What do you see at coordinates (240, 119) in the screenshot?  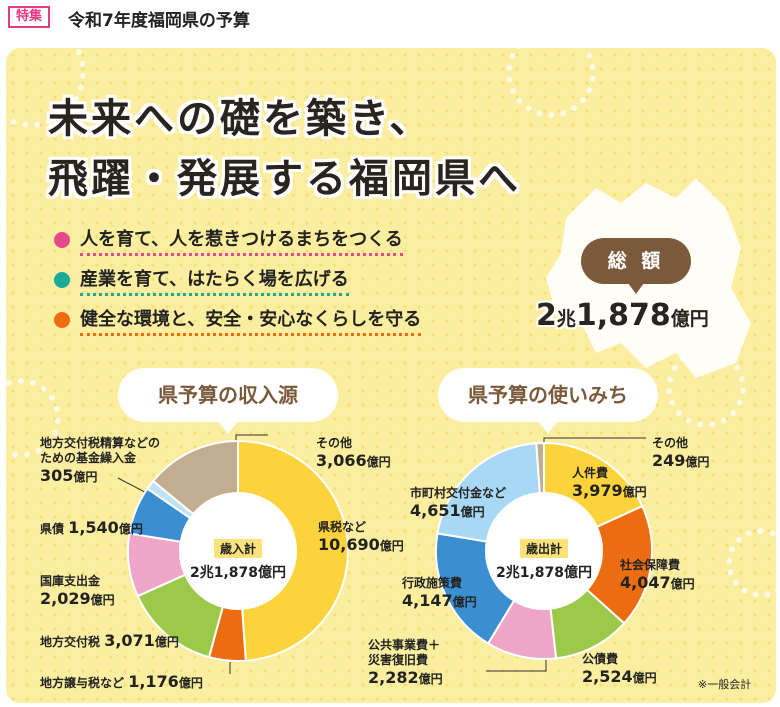 I see `headline-line1: 未来への礎を築き、` at bounding box center [240, 119].